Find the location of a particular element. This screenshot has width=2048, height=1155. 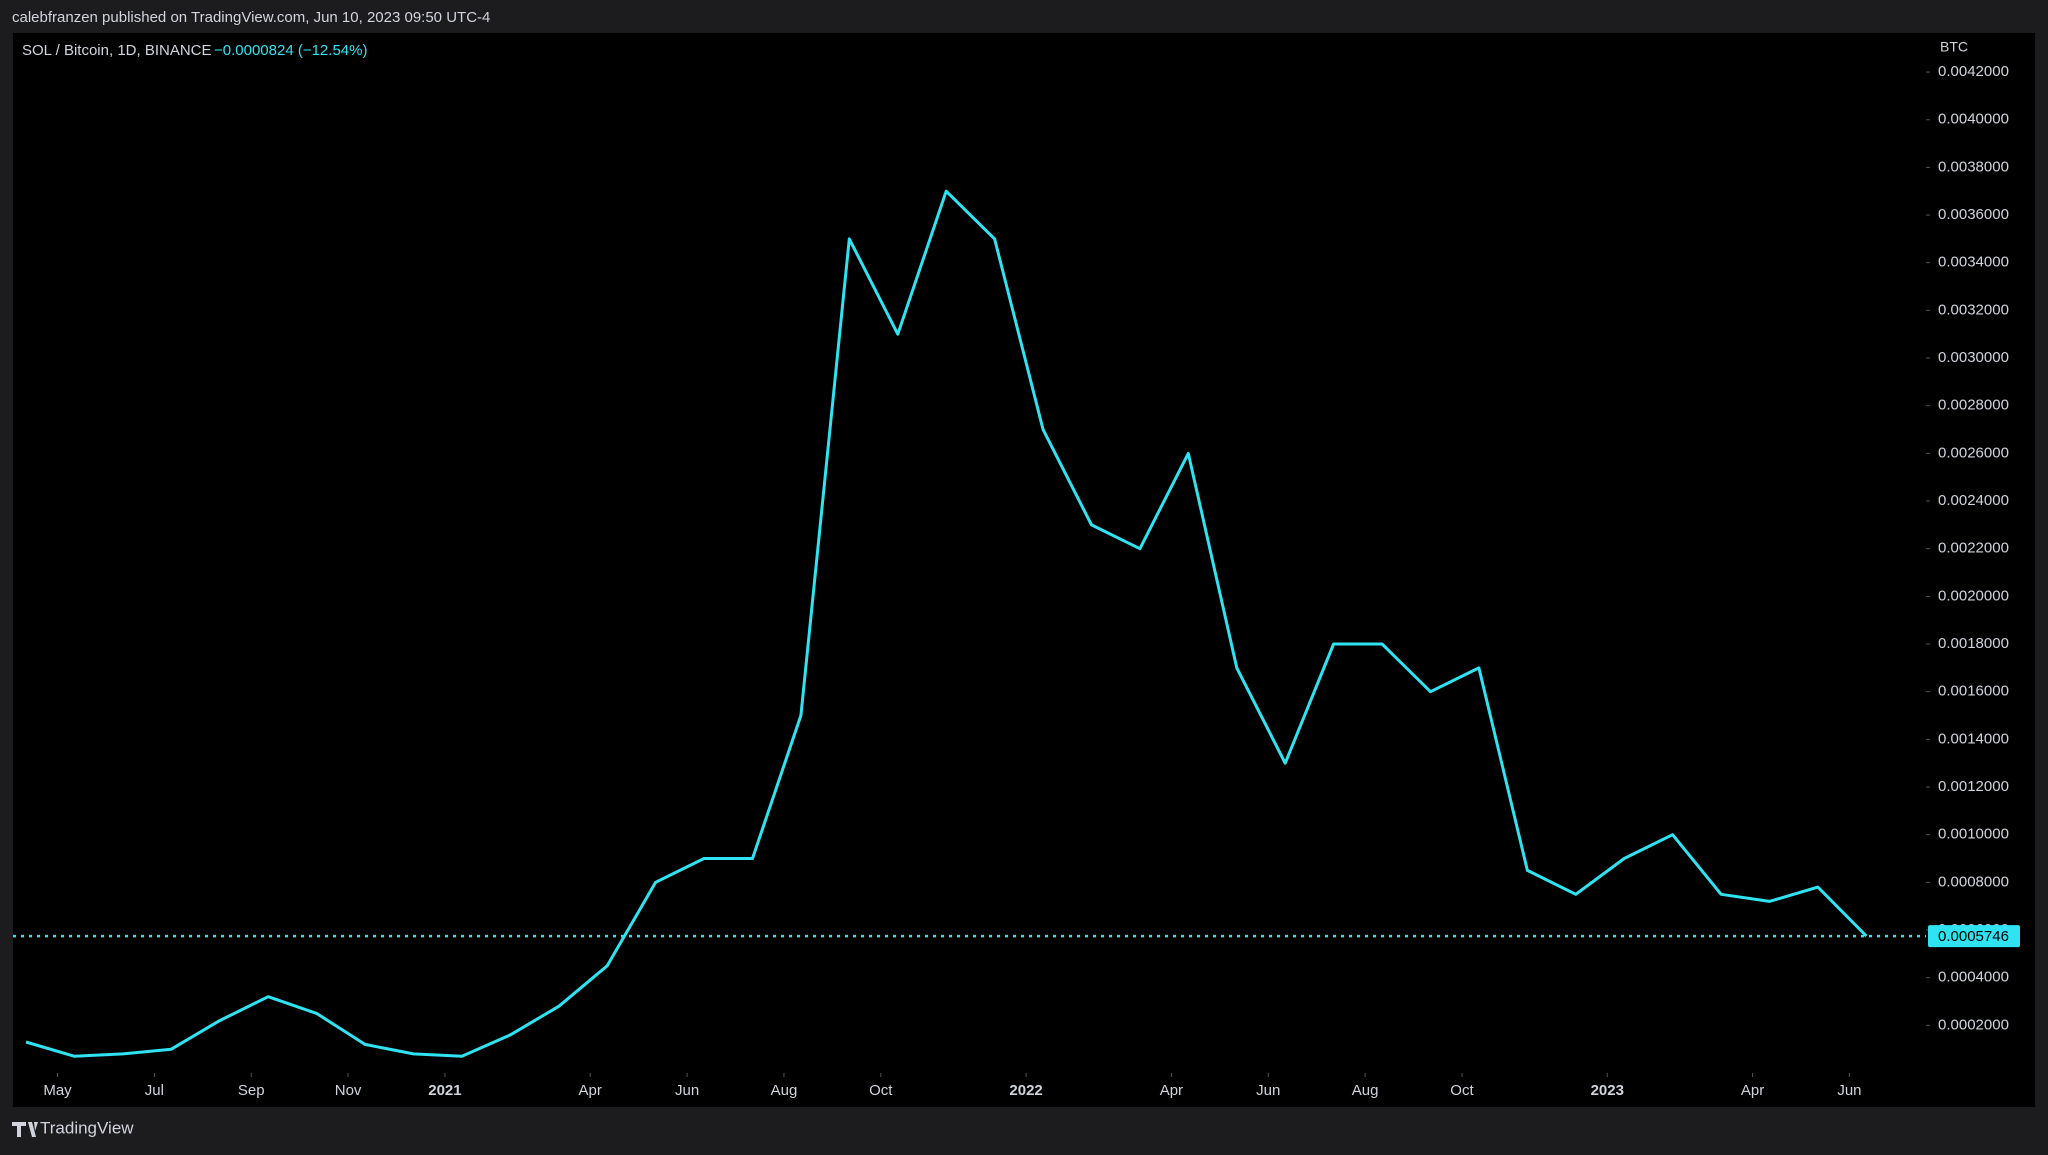

chart-title: SOL / Bitcoin, 1D, BINANCE is located at coordinates (117, 50).